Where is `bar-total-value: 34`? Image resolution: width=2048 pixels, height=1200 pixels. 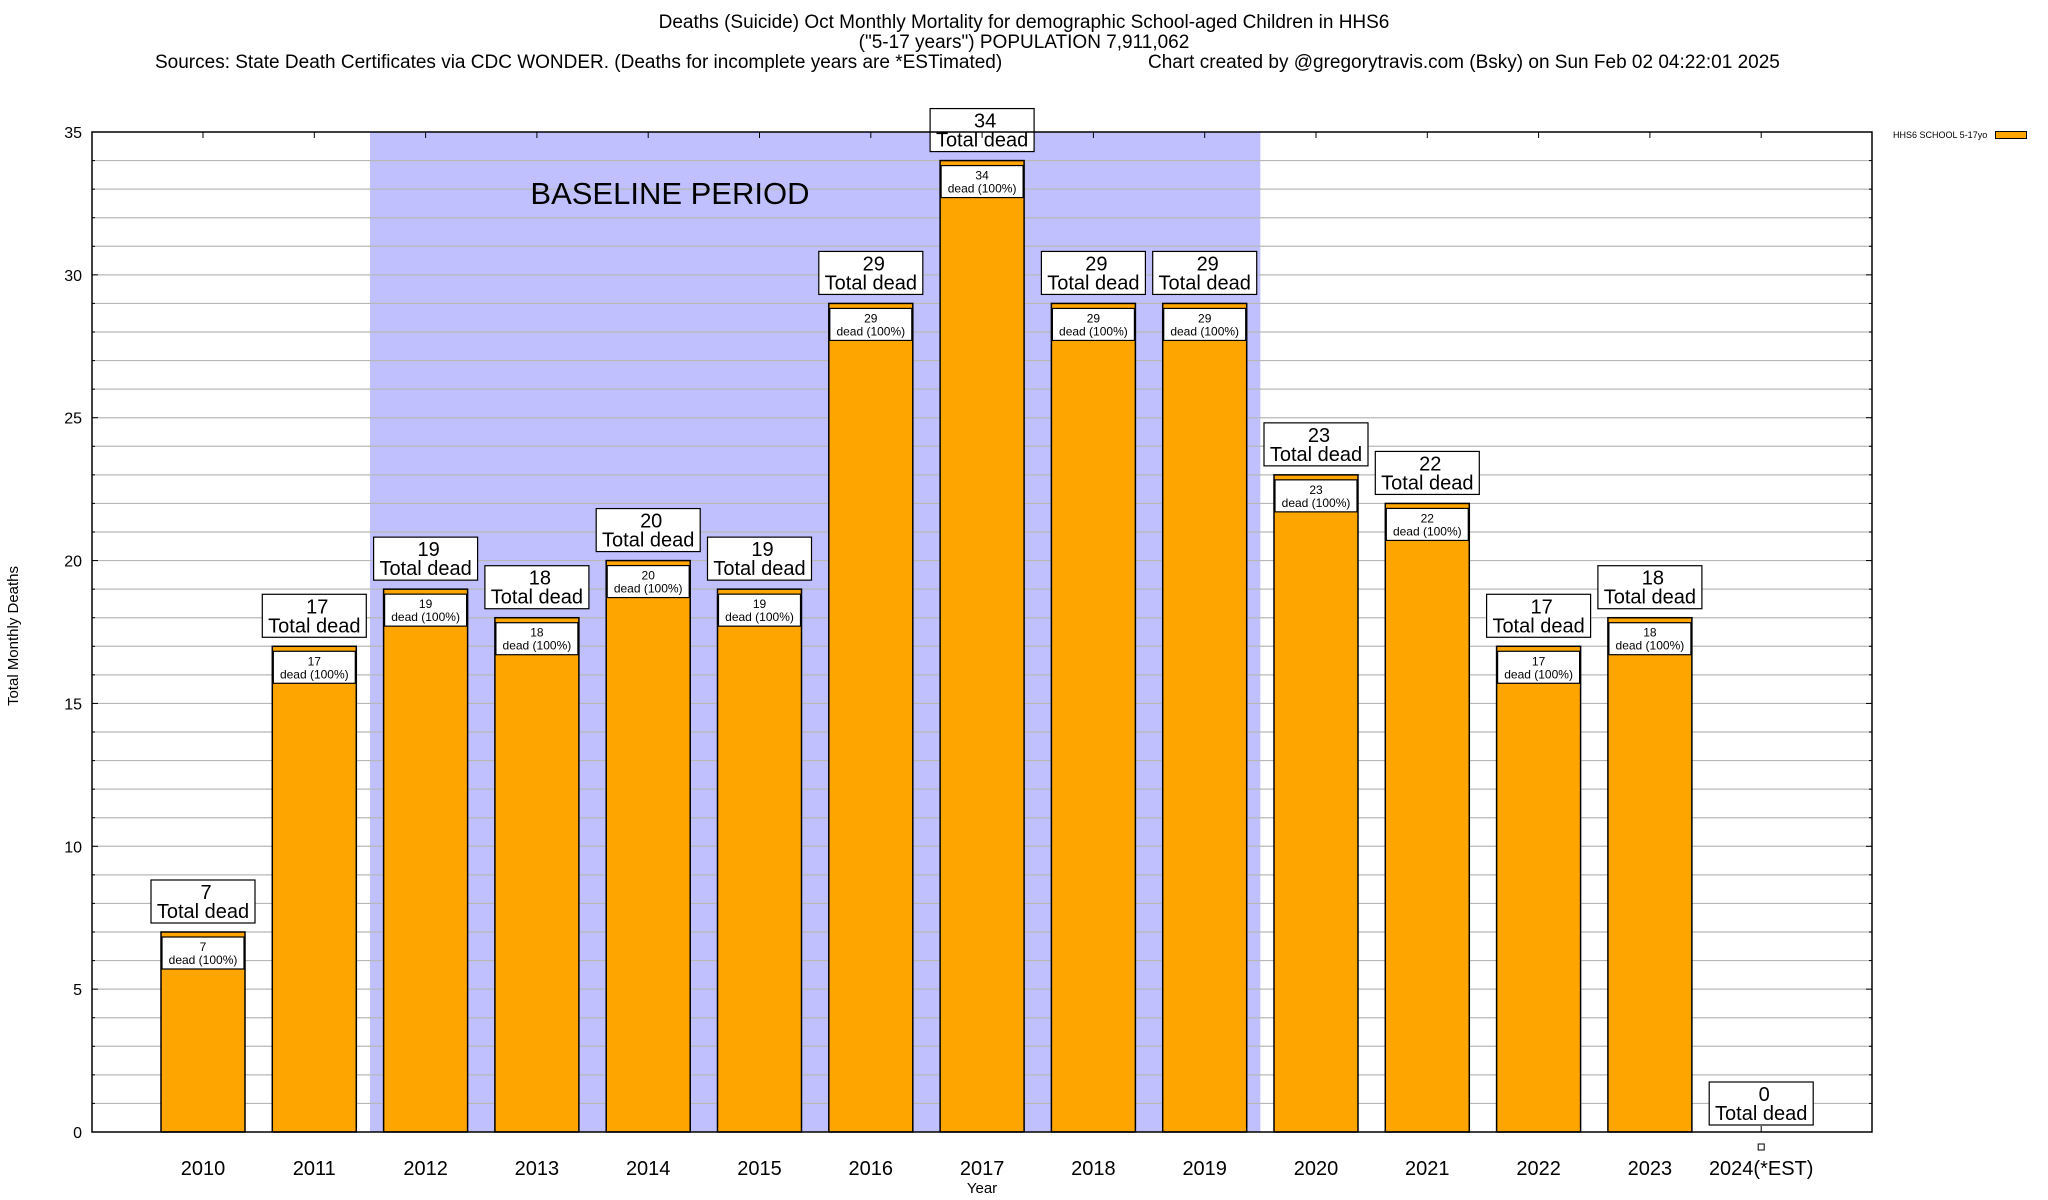 bar-total-value: 34 is located at coordinates (985, 122).